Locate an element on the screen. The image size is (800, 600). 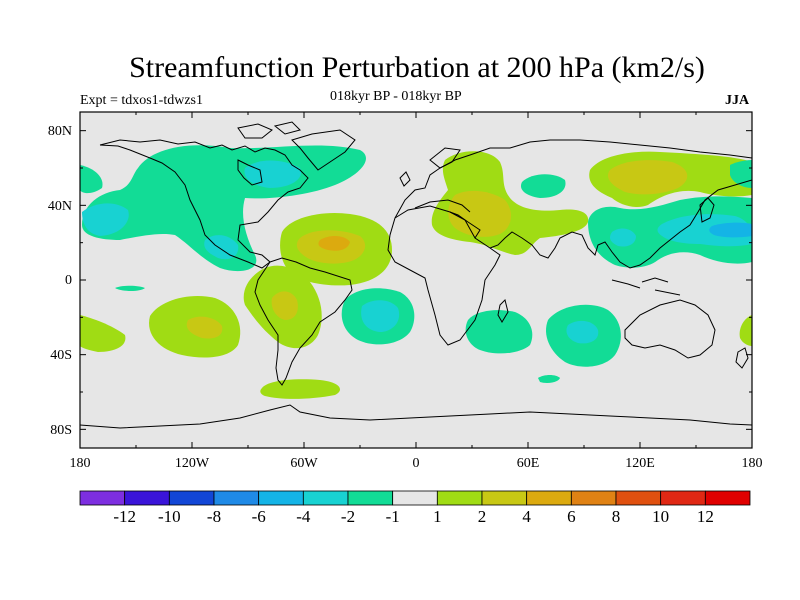
colorbar is located at coordinates (415, 498).